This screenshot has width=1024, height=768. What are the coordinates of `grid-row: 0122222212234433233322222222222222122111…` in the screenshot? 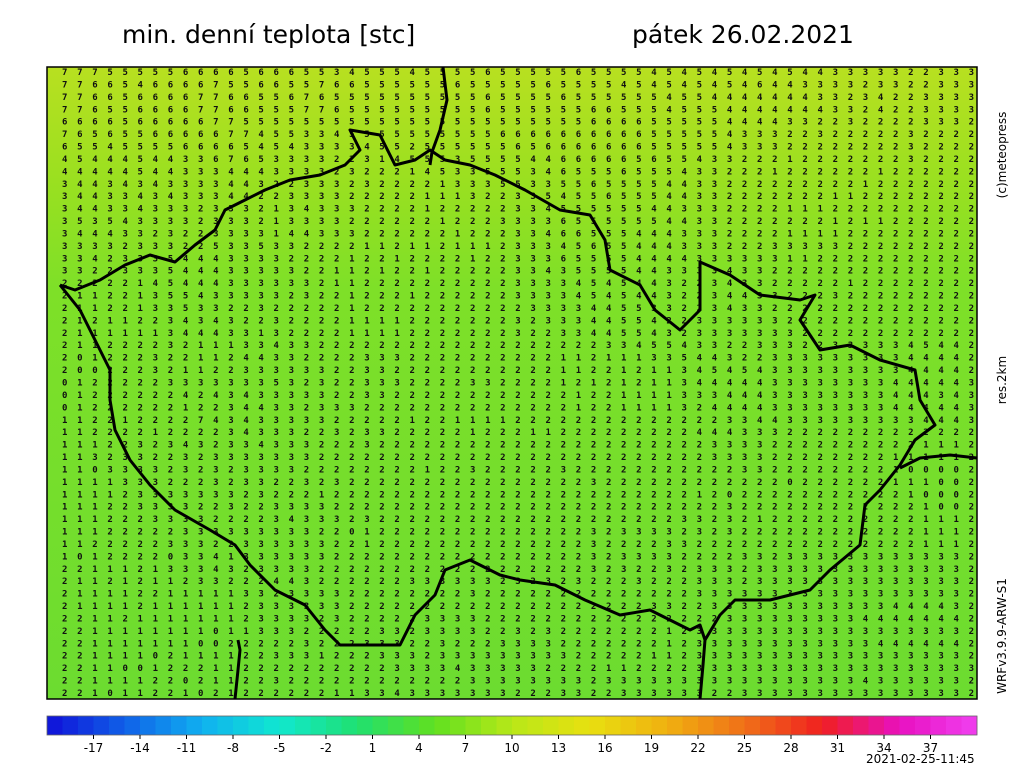 It's located at (518, 408).